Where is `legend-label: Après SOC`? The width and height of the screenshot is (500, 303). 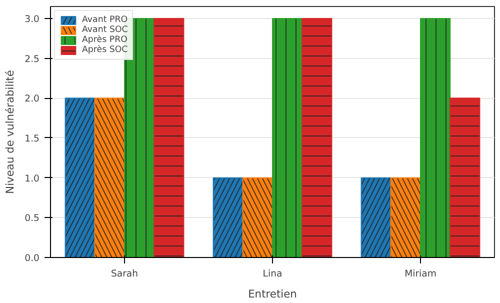 legend-label: Après SOC is located at coordinates (105, 50).